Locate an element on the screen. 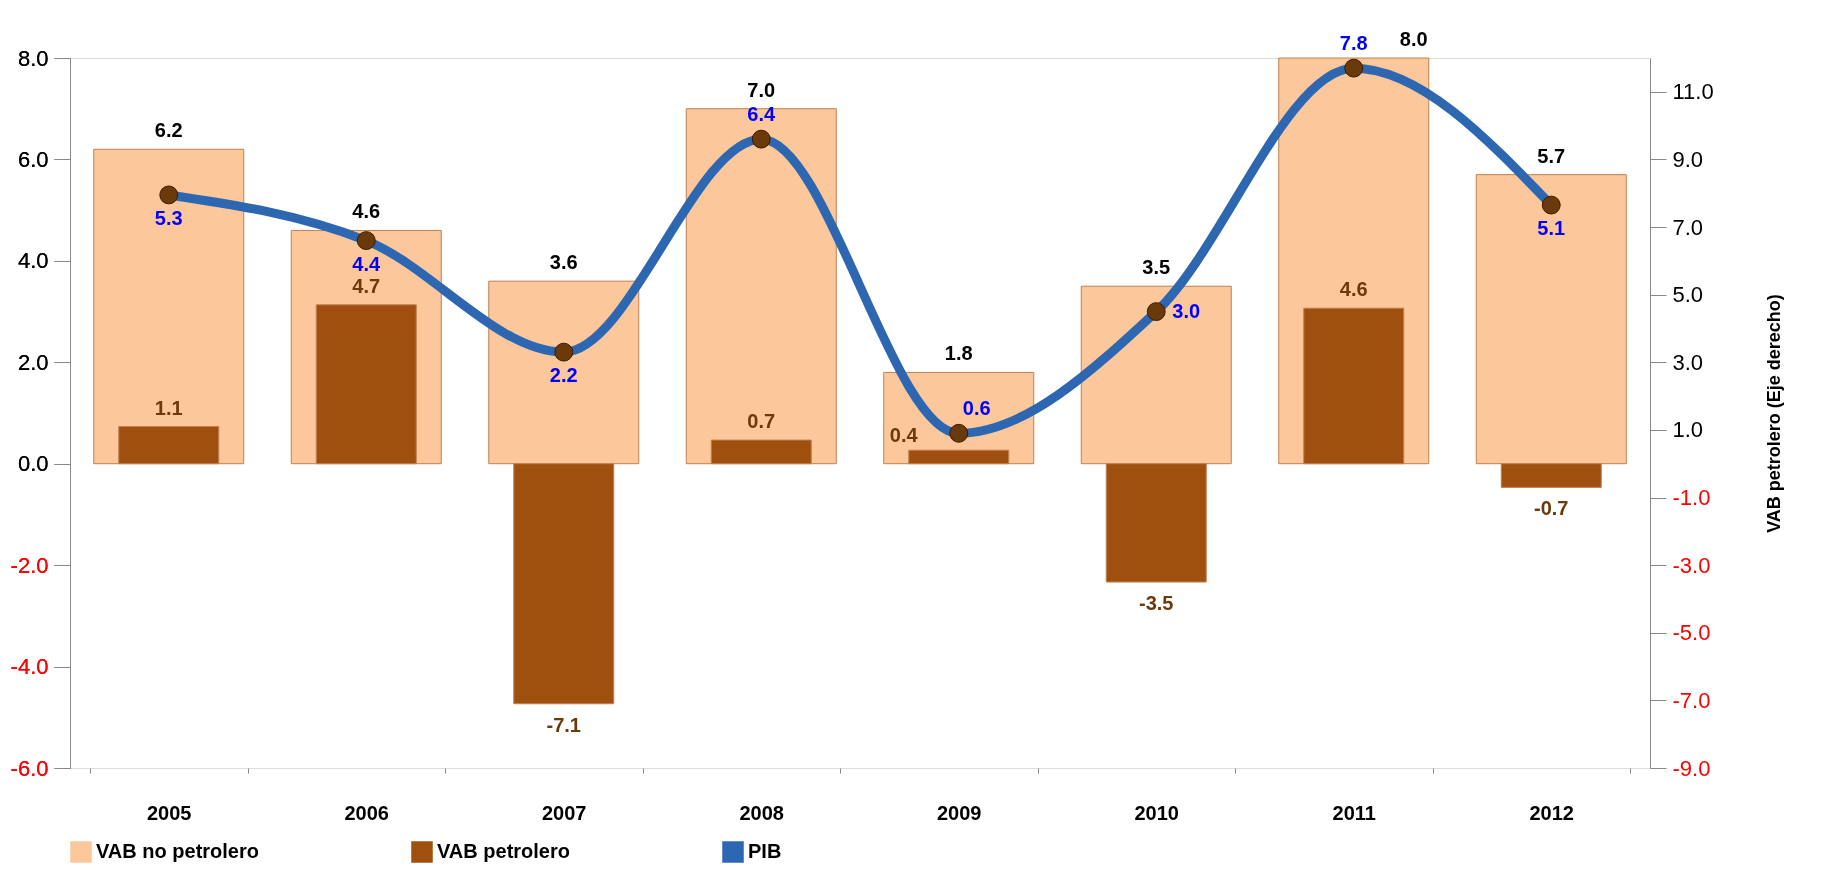 This screenshot has height=874, width=1846. y2-tick-label: -1.0 is located at coordinates (1691, 498).